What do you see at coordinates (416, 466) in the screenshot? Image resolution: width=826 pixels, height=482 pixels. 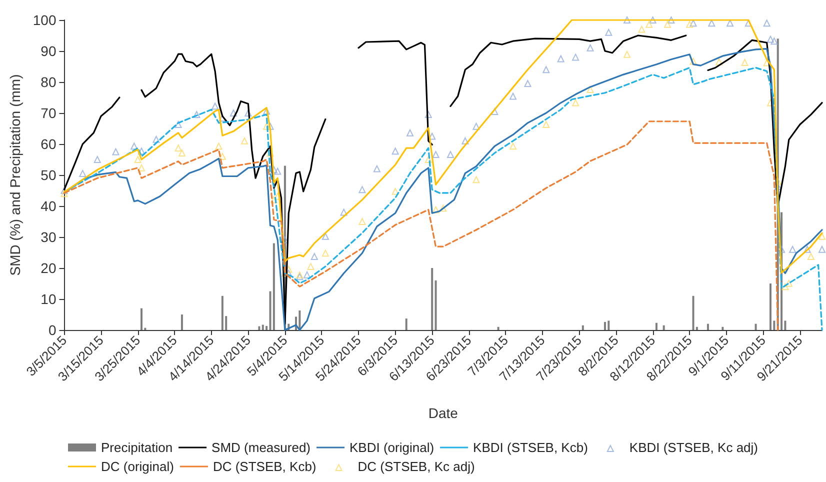 I see `legend-label: DC (STSEB, Kc adj)` at bounding box center [416, 466].